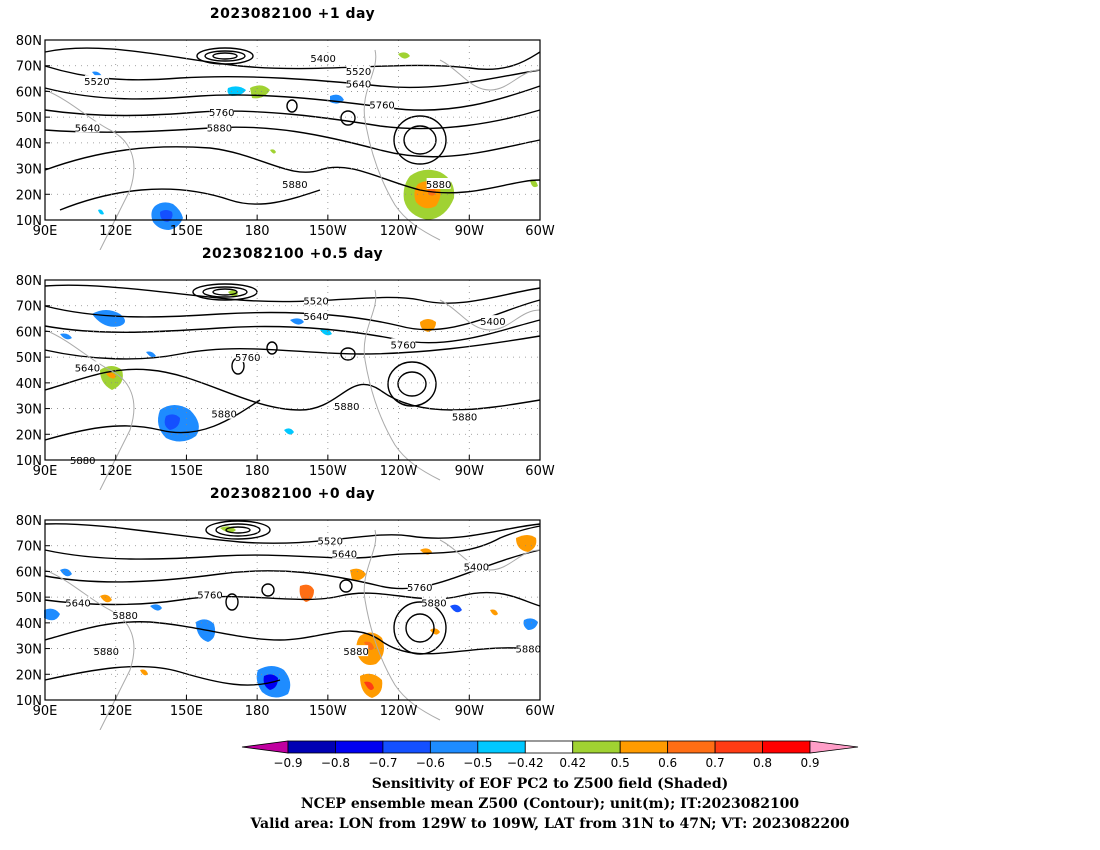 The image size is (1100, 850). Describe the element at coordinates (29, 358) in the screenshot. I see `lat-tick-label: 50N` at that location.